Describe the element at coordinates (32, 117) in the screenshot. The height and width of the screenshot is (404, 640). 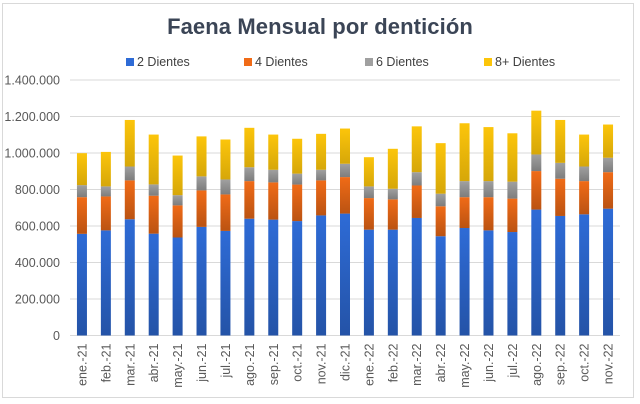
I see `y-tick-label: 1.200.000` at that location.